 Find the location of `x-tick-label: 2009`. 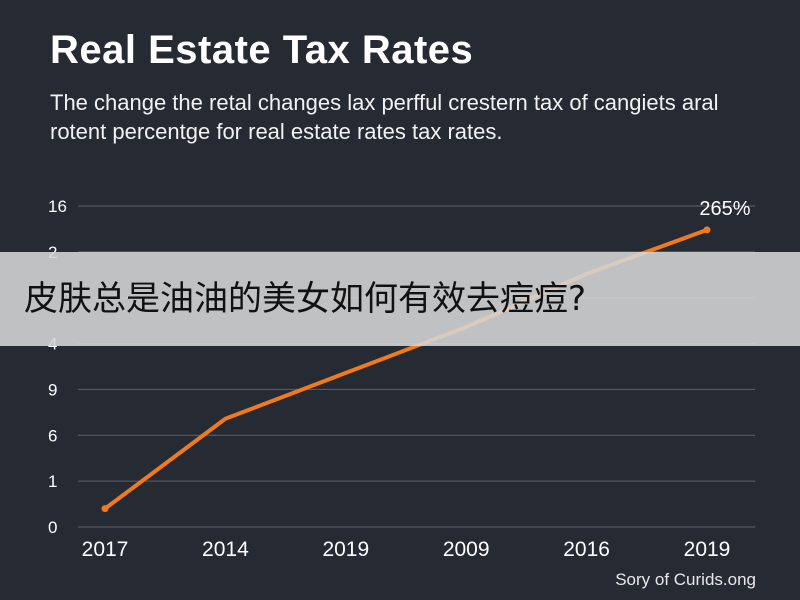

x-tick-label: 2009 is located at coordinates (466, 549).